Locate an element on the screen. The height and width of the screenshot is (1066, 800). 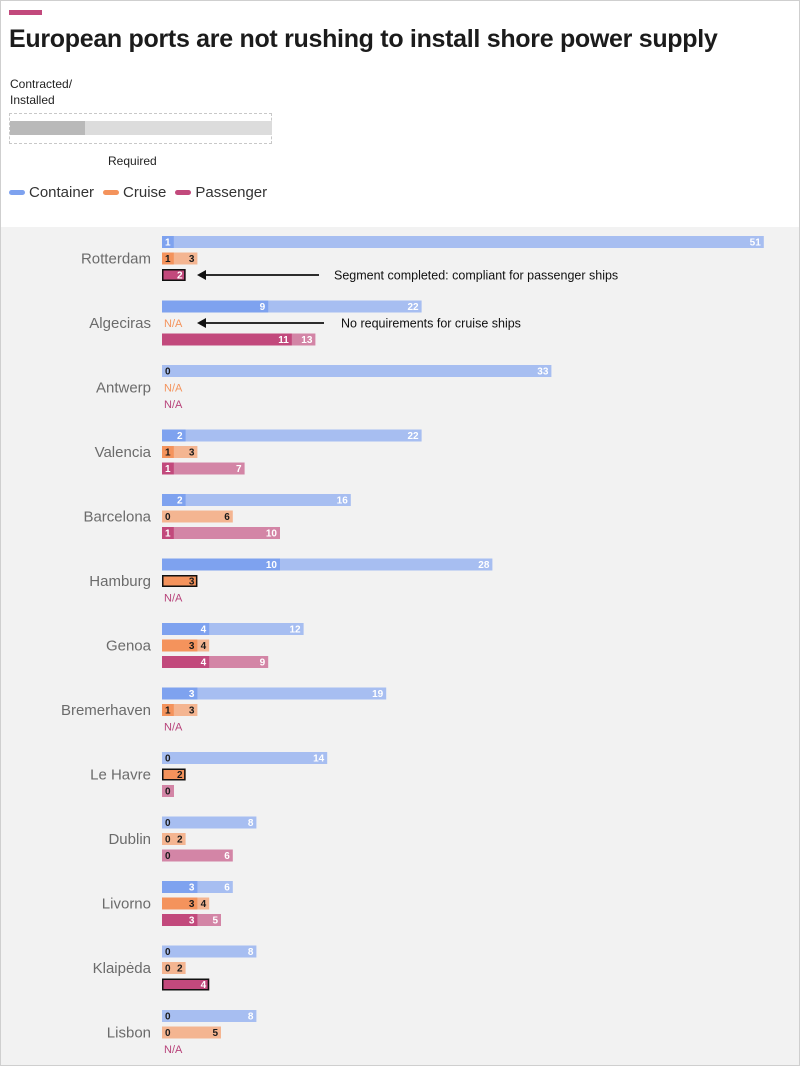
value-label-required-valencia-container: 22 is located at coordinates (413, 436).